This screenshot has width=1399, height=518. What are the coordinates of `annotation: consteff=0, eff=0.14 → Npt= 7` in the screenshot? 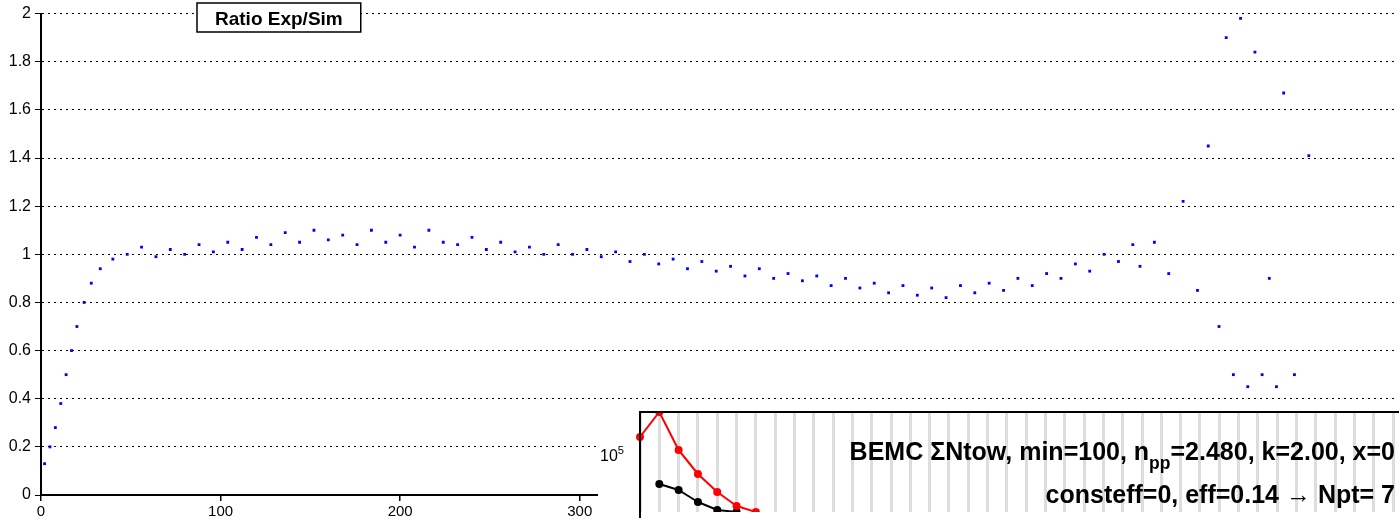 It's located at (1220, 494).